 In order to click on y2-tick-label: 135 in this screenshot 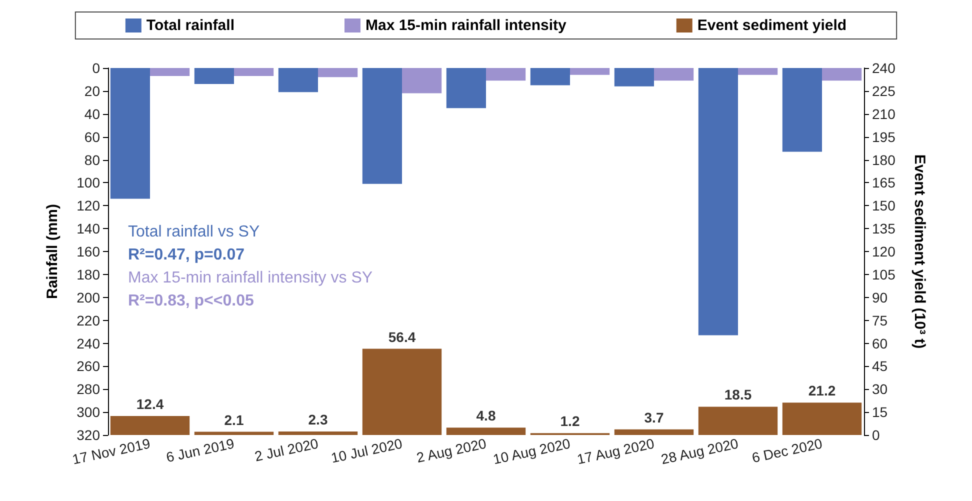, I will do `click(884, 228)`.